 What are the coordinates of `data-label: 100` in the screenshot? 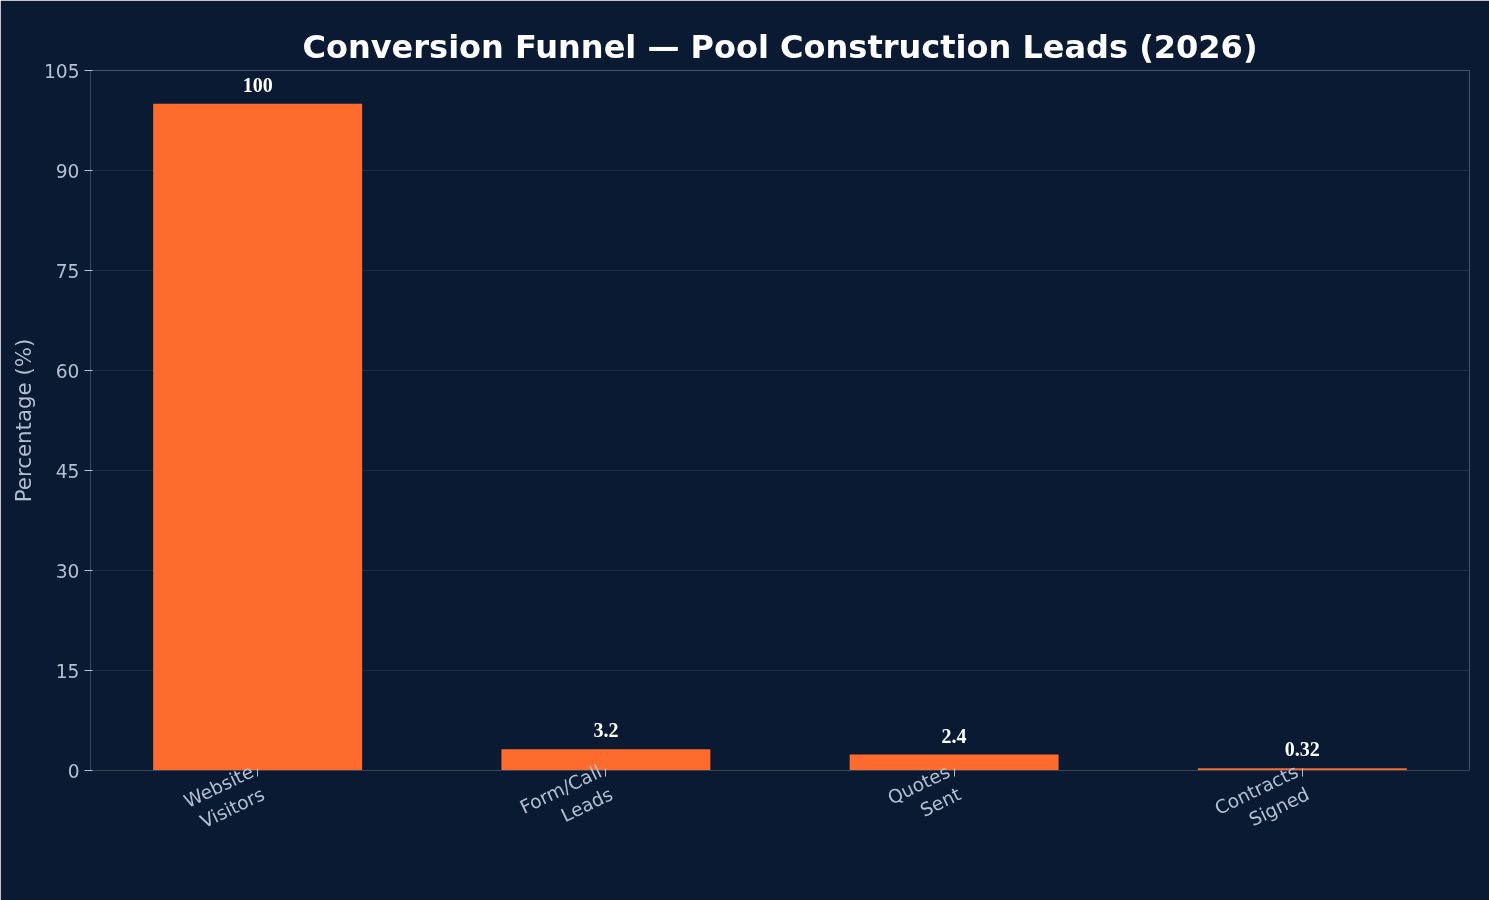 It's located at (257, 84).